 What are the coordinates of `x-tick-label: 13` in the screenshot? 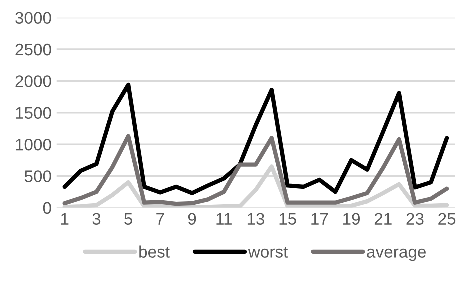 It's located at (256, 219).